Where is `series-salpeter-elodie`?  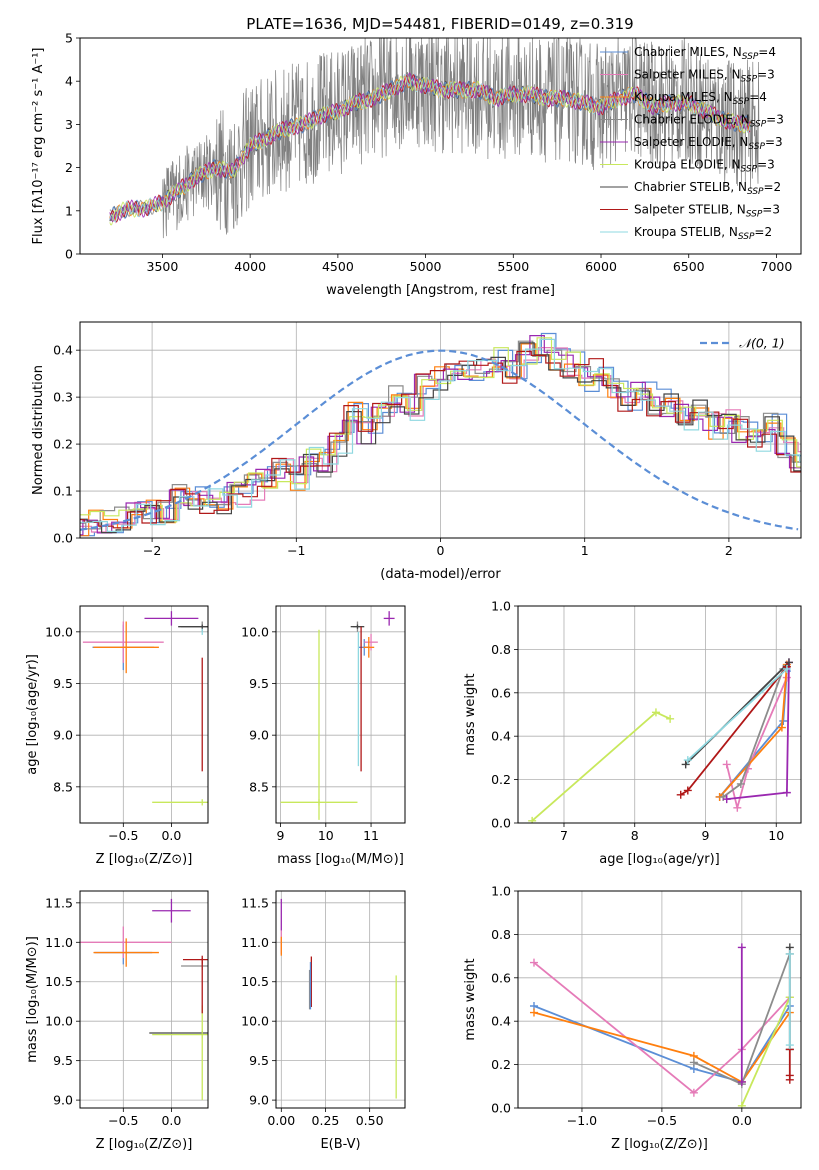
series-salpeter-elodie is located at coordinates (741, 1014).